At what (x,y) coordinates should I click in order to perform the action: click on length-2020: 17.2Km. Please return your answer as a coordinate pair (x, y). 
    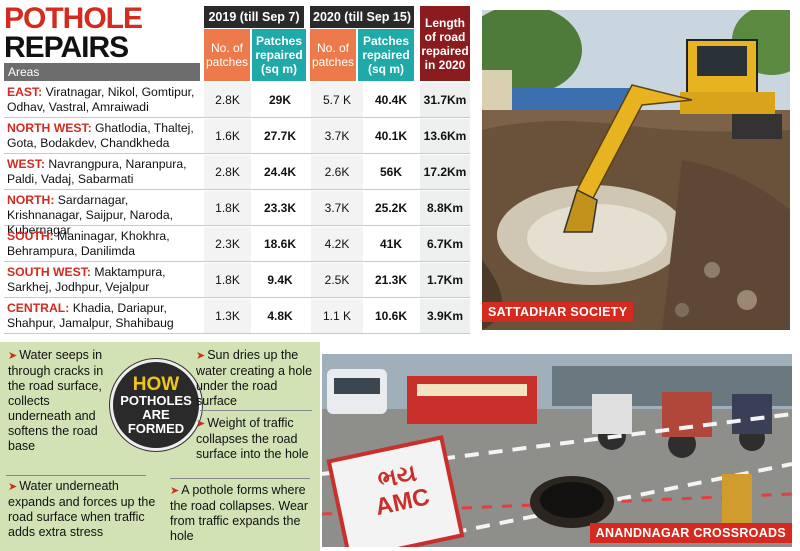
    Looking at the image, I should click on (445, 172).